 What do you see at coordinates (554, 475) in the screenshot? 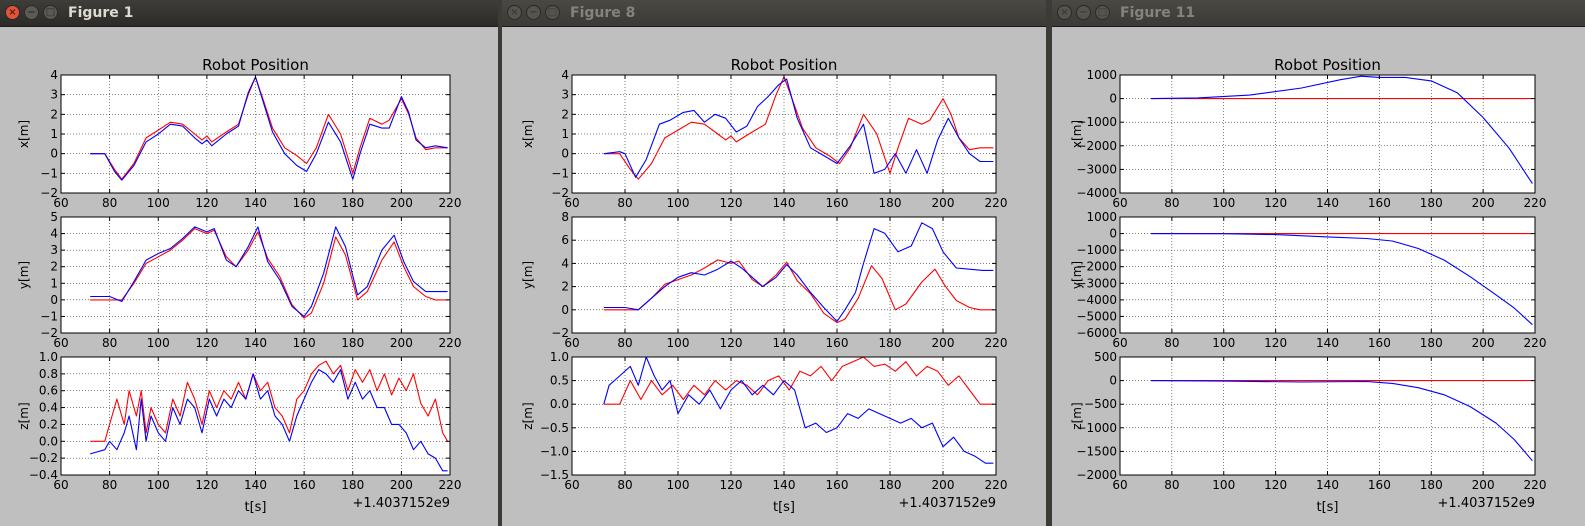
I see `y-tick-label: −1.5` at bounding box center [554, 475].